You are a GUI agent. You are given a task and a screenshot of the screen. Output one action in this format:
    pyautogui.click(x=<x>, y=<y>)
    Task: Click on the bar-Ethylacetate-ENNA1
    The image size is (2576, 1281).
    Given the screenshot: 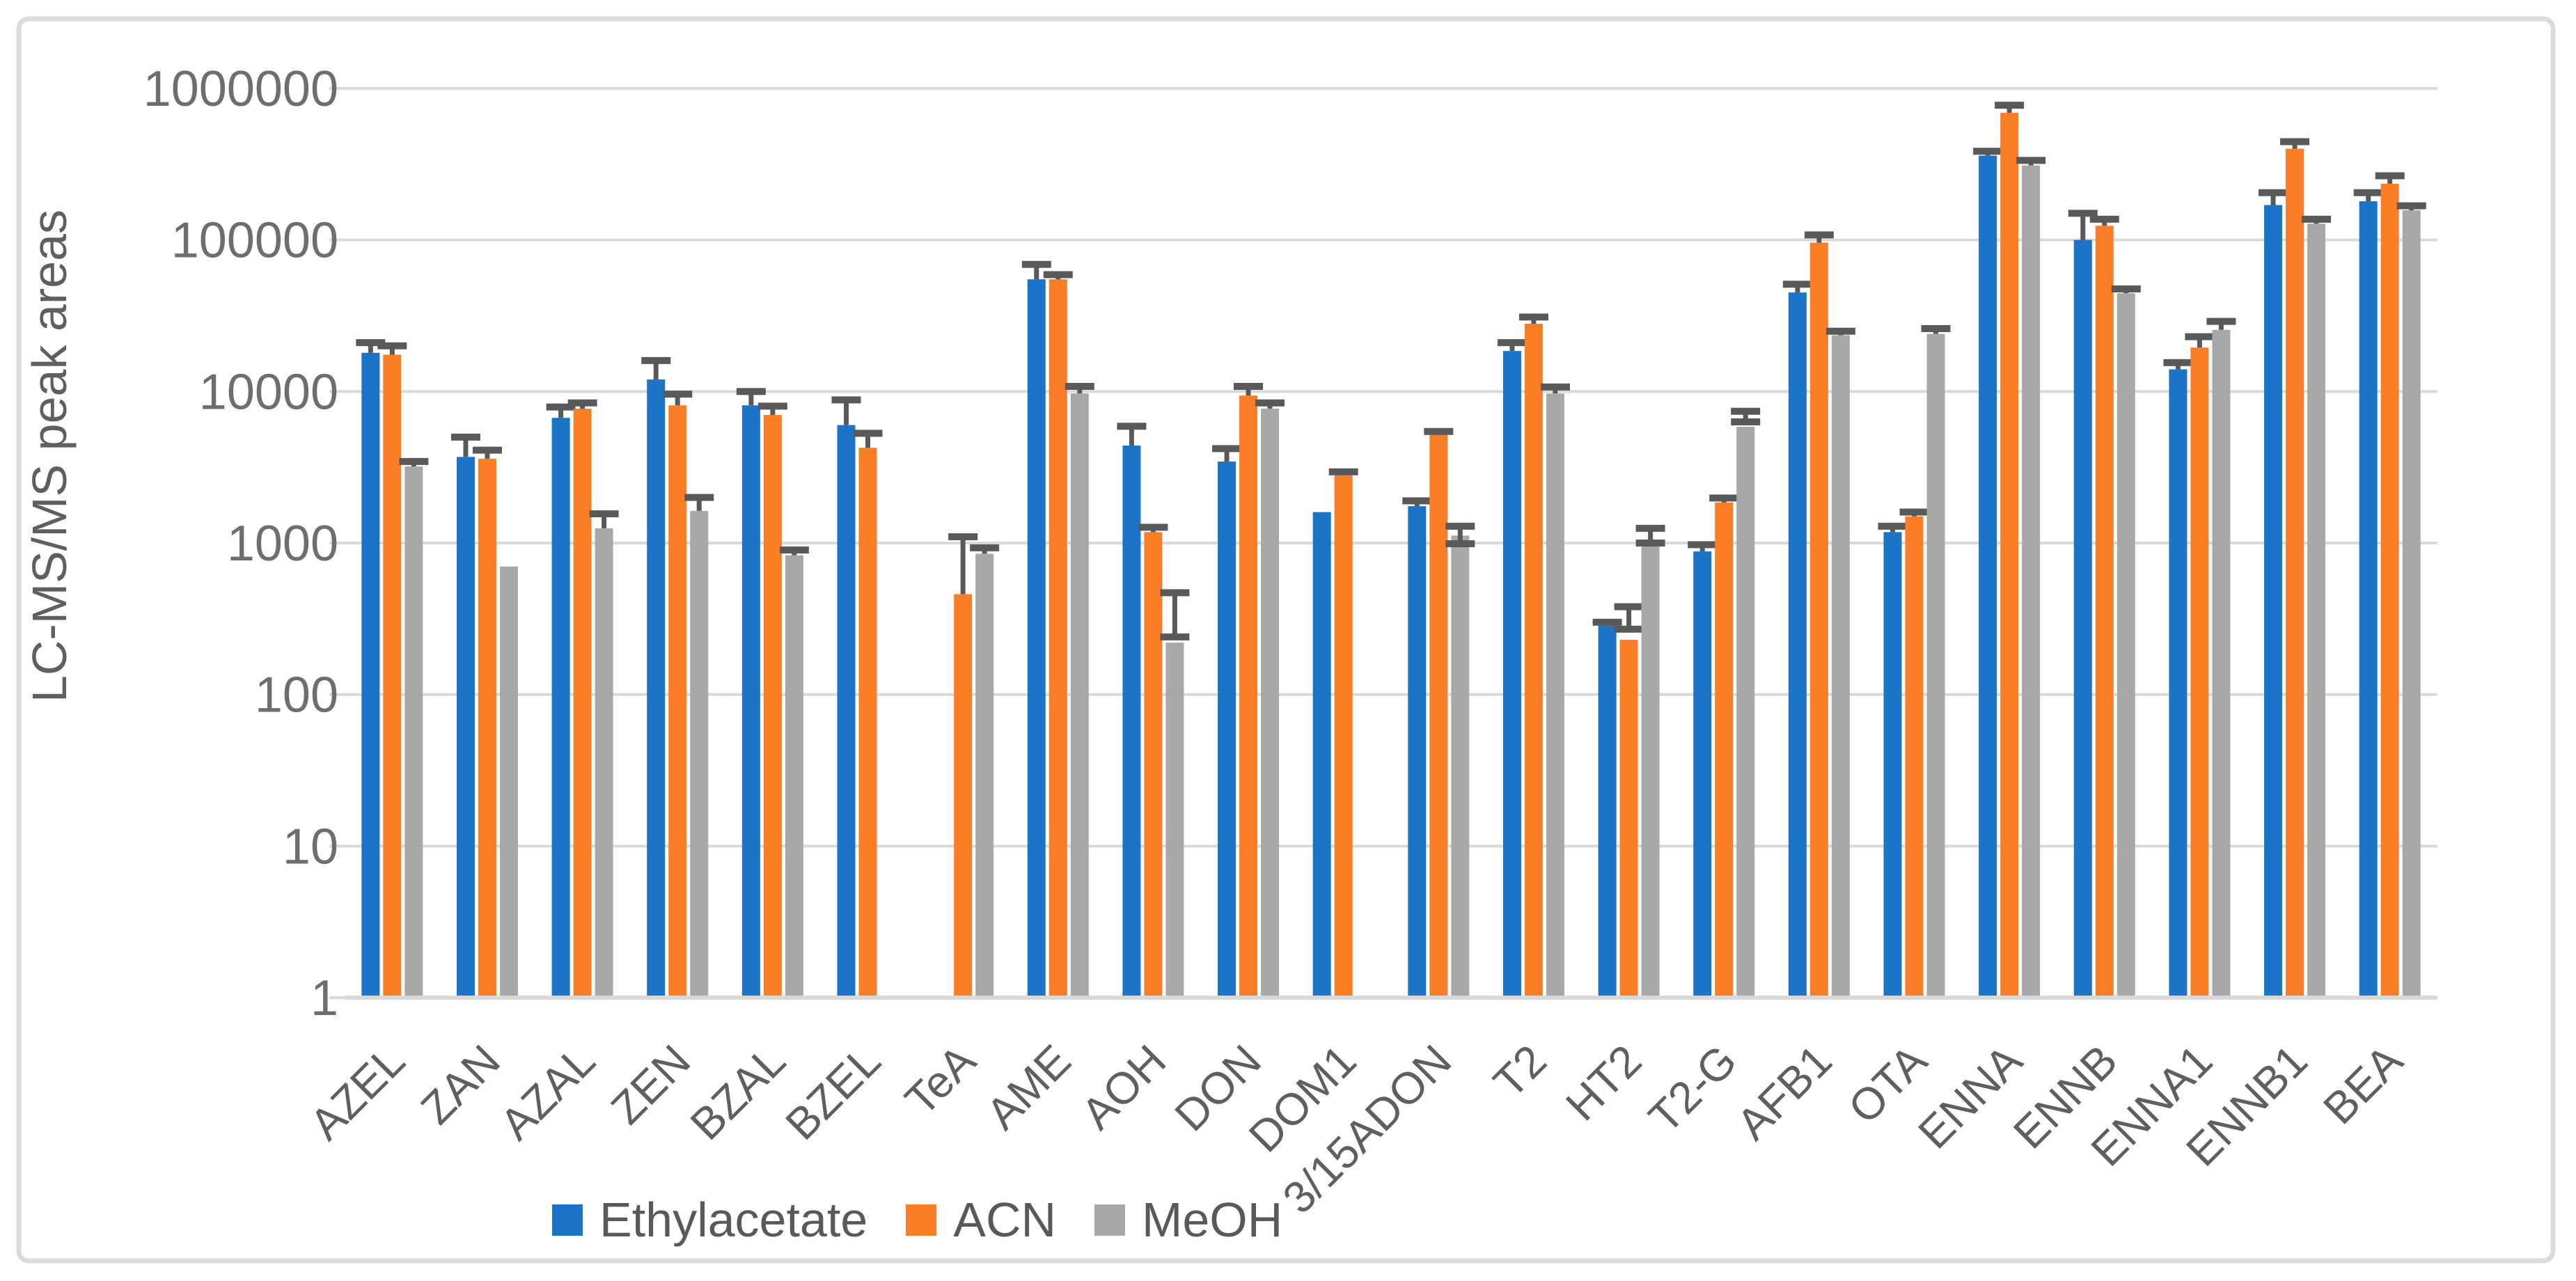 What is the action you would take?
    pyautogui.click(x=2178, y=683)
    